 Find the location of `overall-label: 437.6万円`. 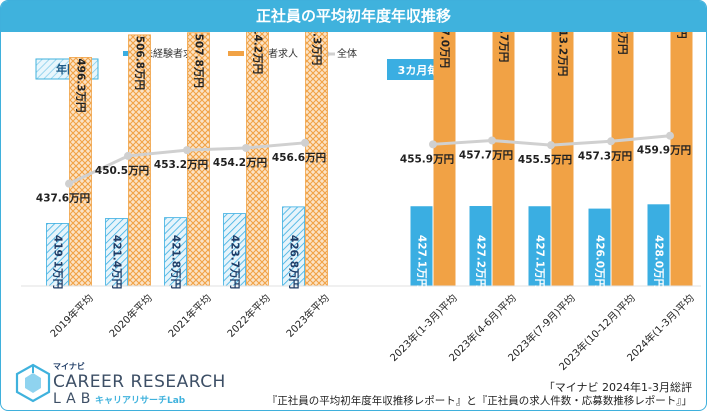

overall-label: 437.6万円 is located at coordinates (63, 199).